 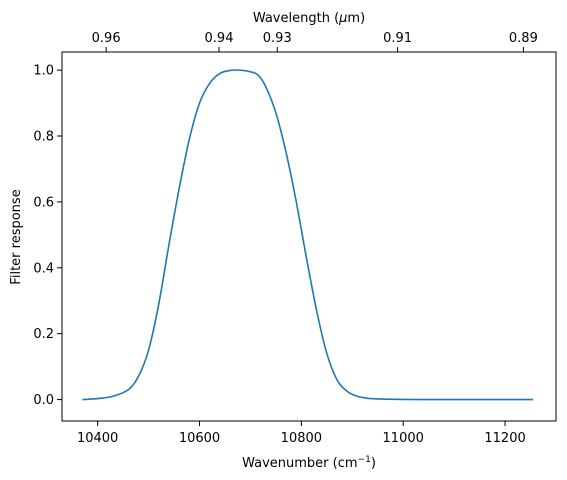 I want to click on y-tick-label: 0.0, so click(x=43, y=400).